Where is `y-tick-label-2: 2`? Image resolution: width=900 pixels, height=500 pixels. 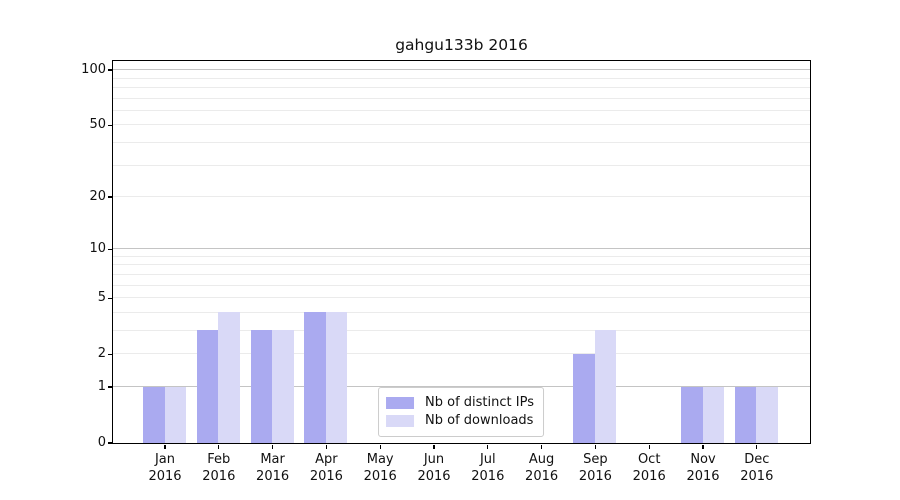 y-tick-label-2: 2 is located at coordinates (101, 354).